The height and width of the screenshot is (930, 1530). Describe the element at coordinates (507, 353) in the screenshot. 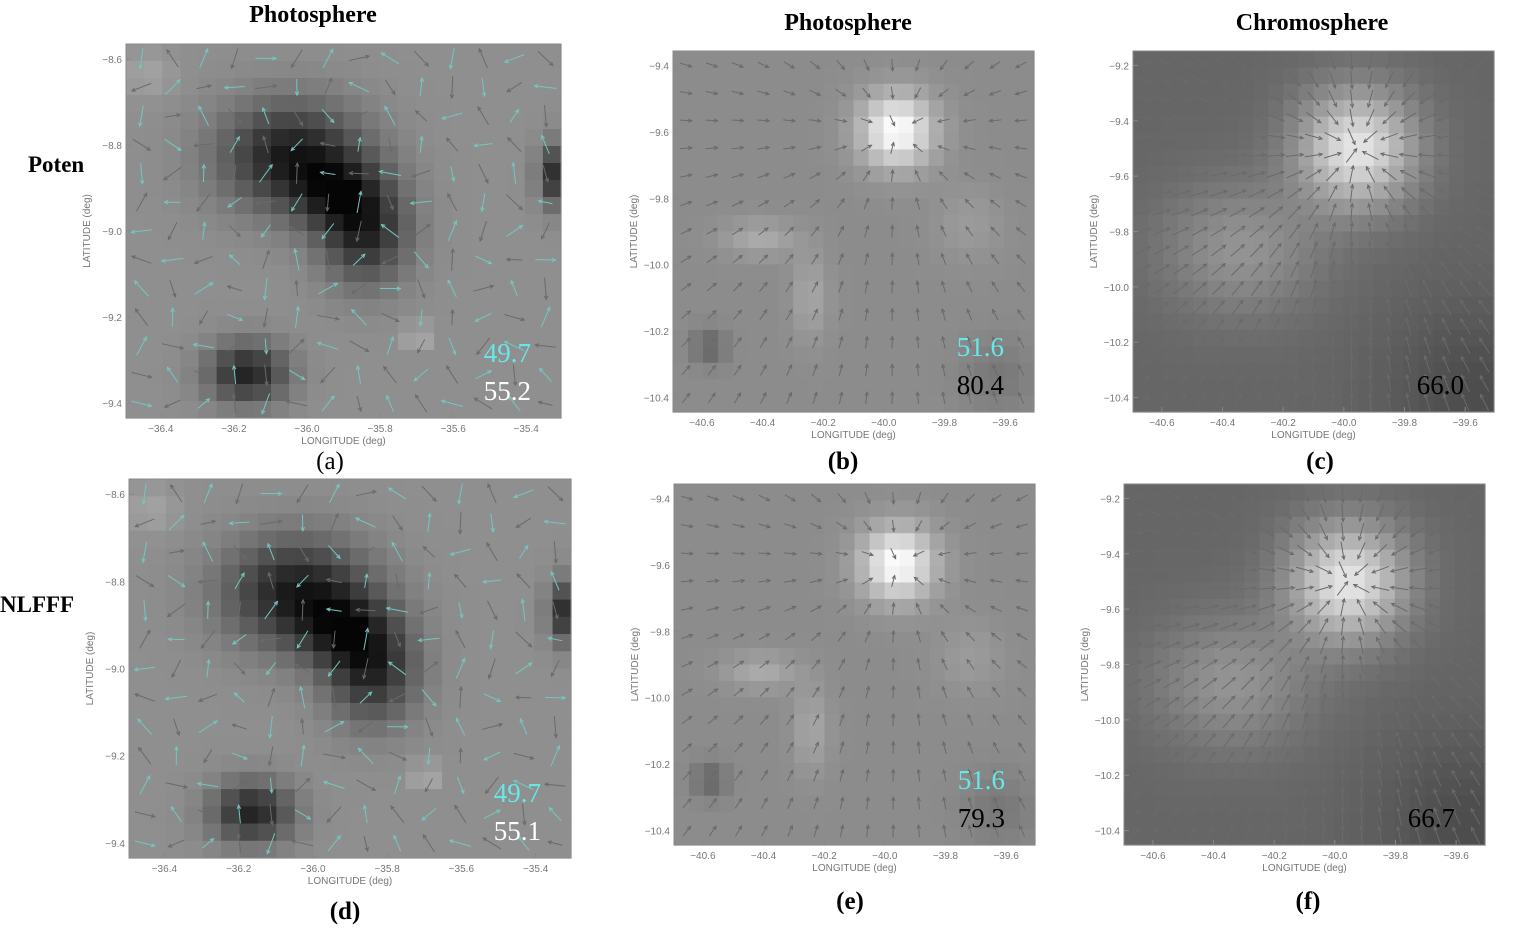

I see `value-annotation: 49.7` at that location.